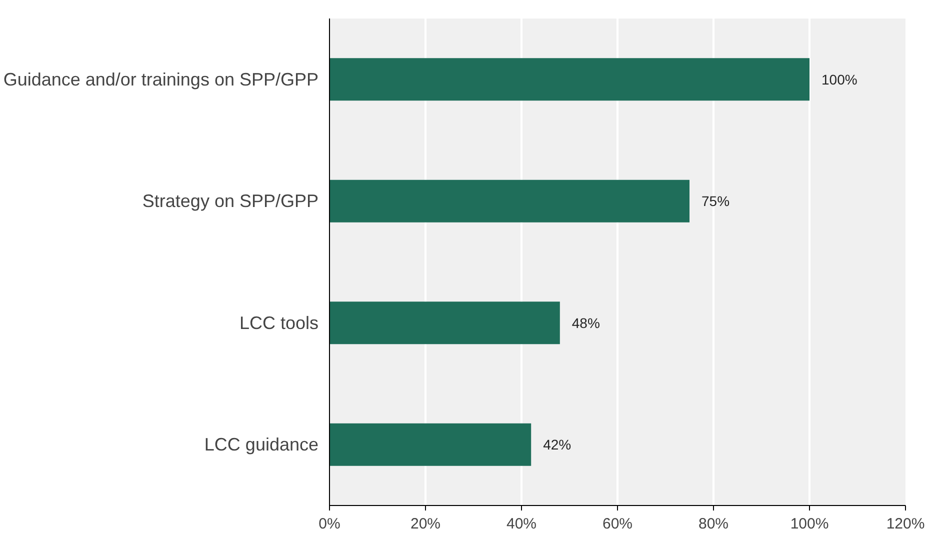 Image resolution: width=933 pixels, height=540 pixels. I want to click on x-tick-label: 80%, so click(713, 524).